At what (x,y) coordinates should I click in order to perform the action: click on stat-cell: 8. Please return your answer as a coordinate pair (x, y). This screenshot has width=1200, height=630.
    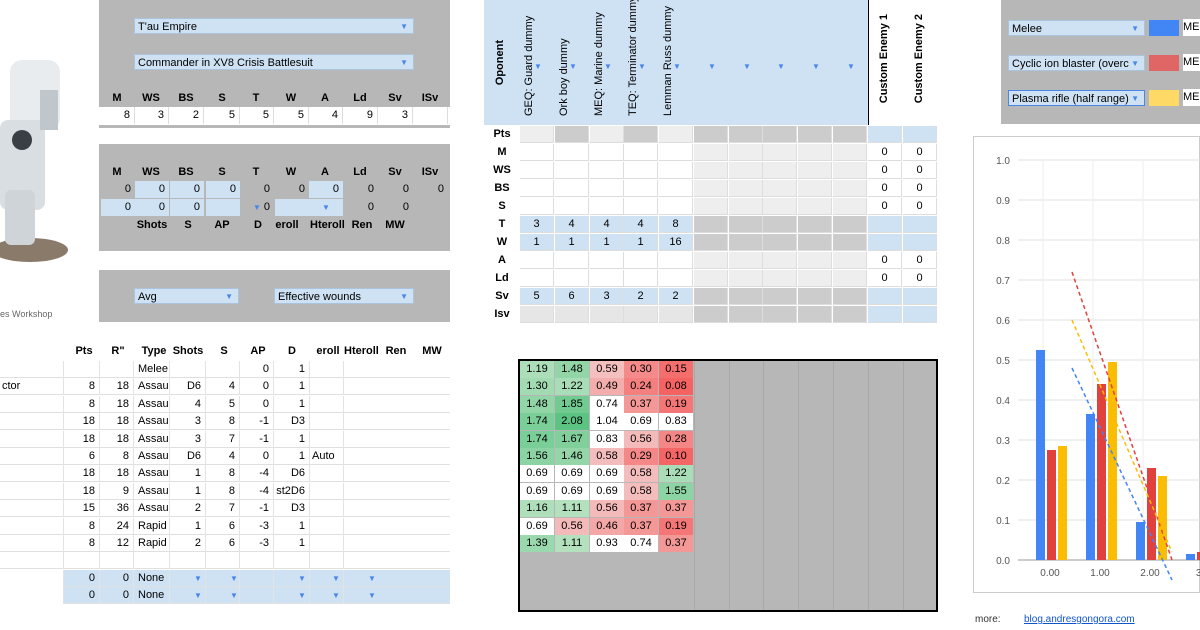
    Looking at the image, I should click on (676, 224).